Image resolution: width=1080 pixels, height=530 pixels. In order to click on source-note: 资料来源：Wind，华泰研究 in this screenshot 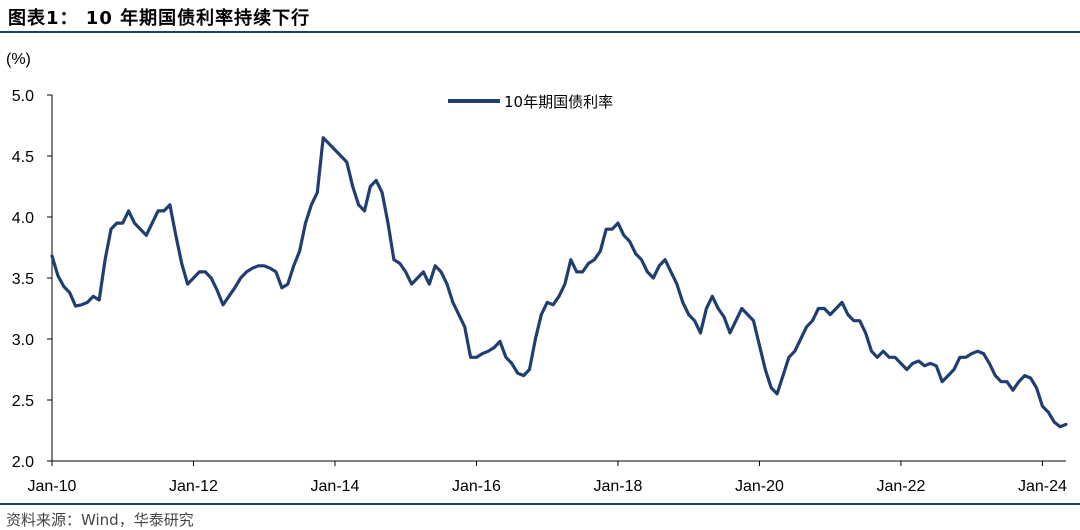, I will do `click(100, 520)`.